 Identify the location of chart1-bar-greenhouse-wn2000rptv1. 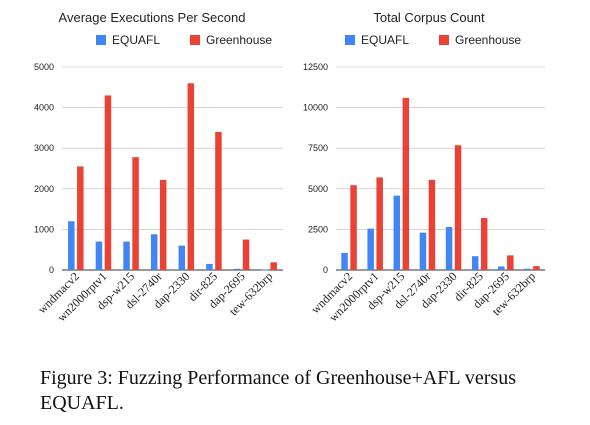
(108, 182).